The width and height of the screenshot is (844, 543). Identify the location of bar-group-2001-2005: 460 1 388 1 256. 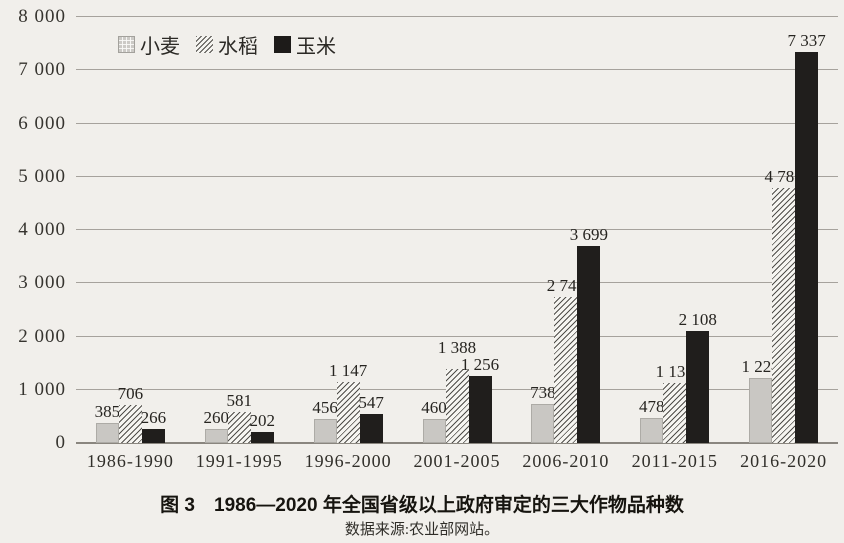
(457, 230).